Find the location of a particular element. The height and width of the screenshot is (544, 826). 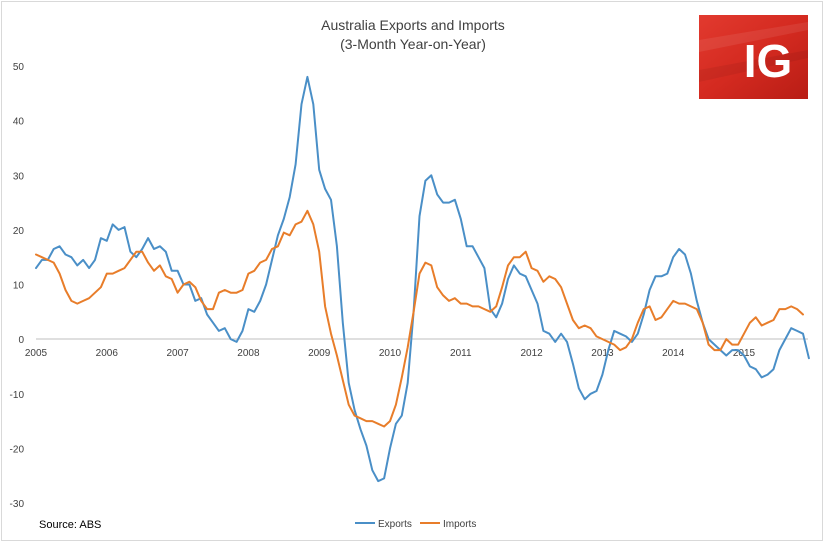

legend-imports-label: Imports is located at coordinates (459, 524).